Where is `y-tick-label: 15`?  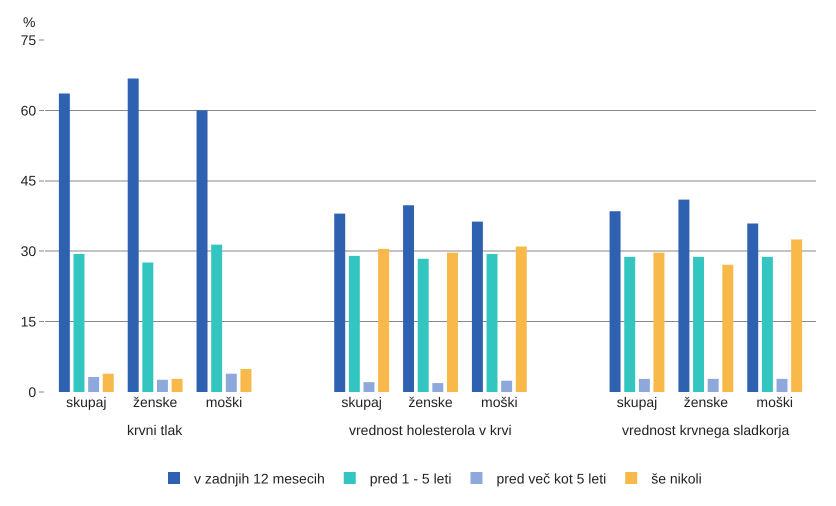
y-tick-label: 15 is located at coordinates (28, 322).